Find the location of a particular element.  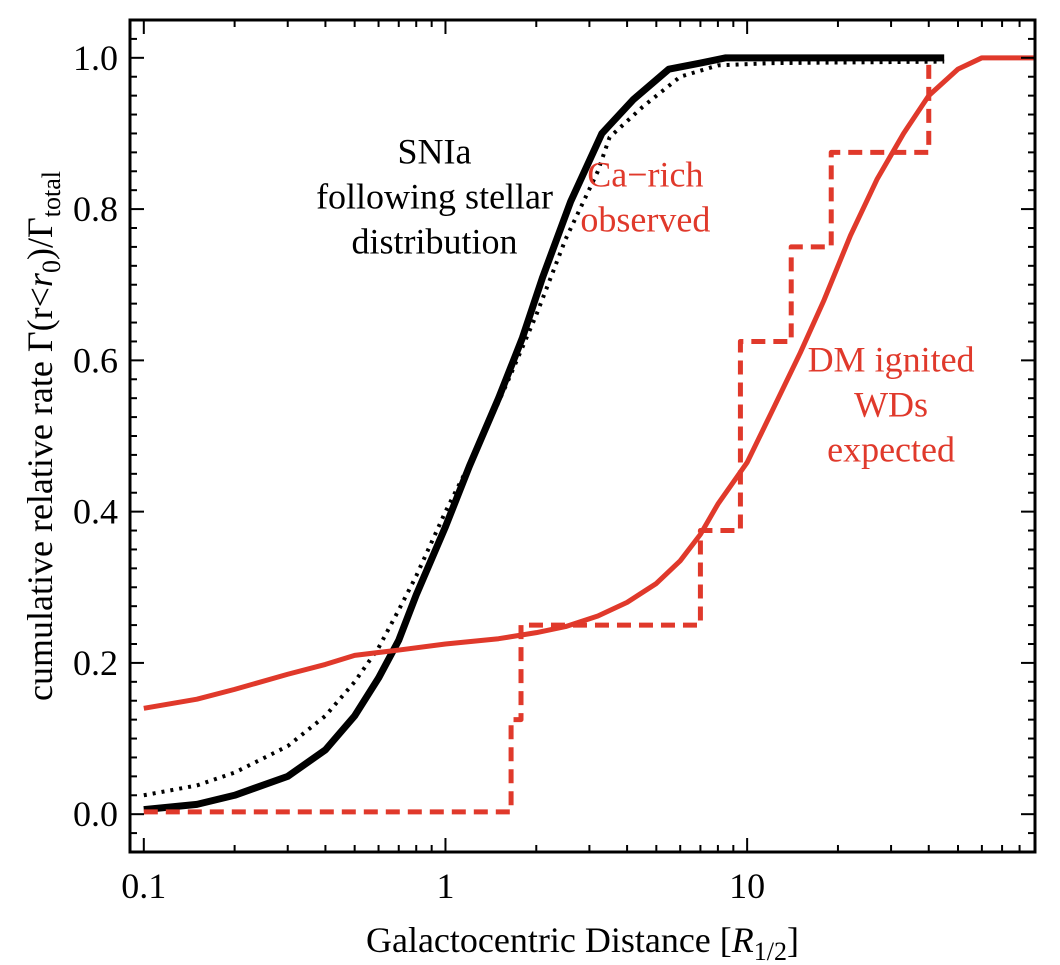

y-tick-label: 1.0 is located at coordinates (95, 58).